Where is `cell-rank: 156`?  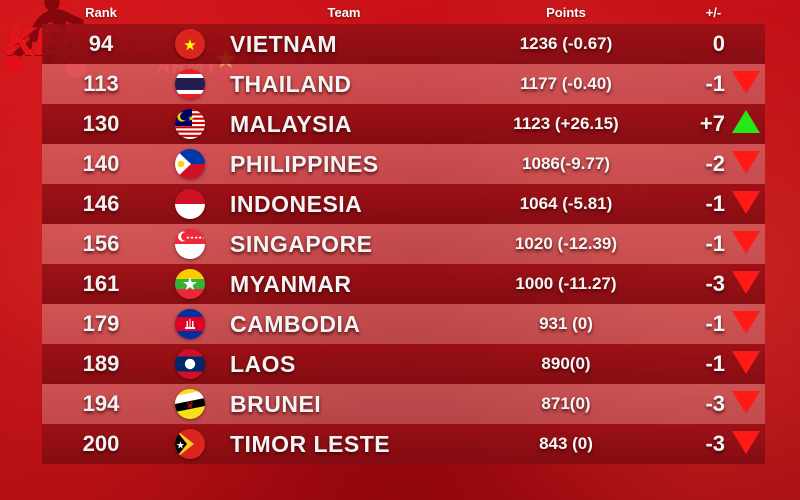 cell-rank: 156 is located at coordinates (101, 244).